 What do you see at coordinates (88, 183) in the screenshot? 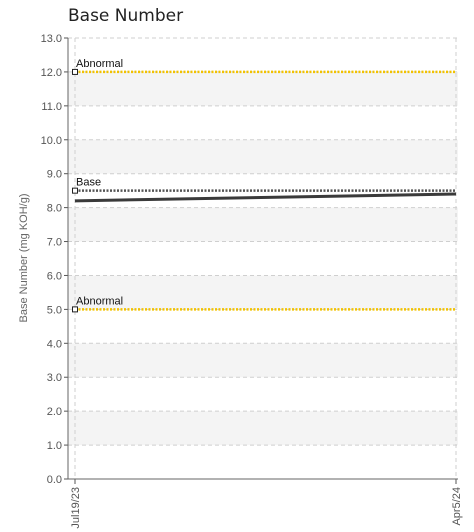
I see `reference-label: Base` at bounding box center [88, 183].